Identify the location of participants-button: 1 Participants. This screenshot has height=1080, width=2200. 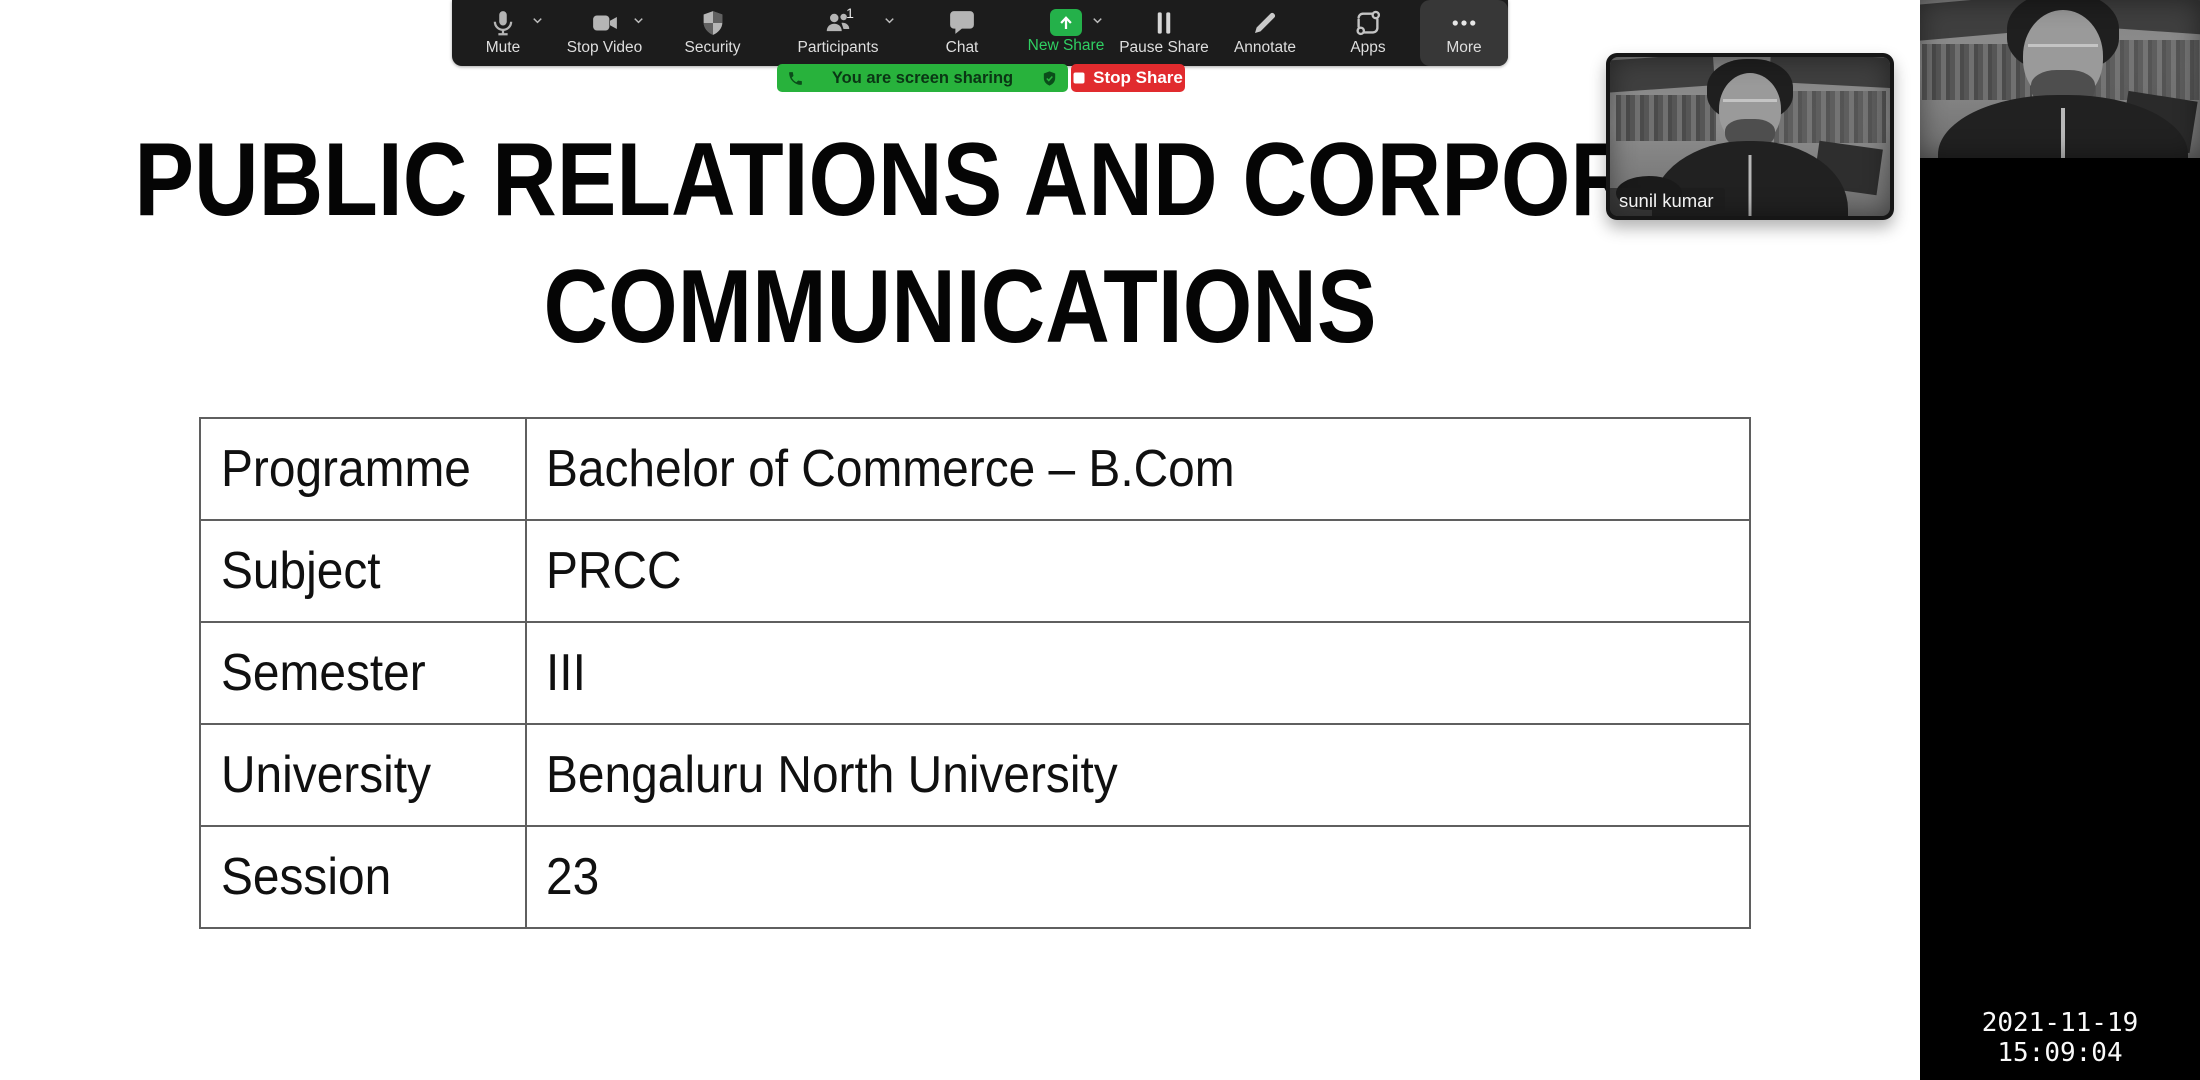
(838, 33).